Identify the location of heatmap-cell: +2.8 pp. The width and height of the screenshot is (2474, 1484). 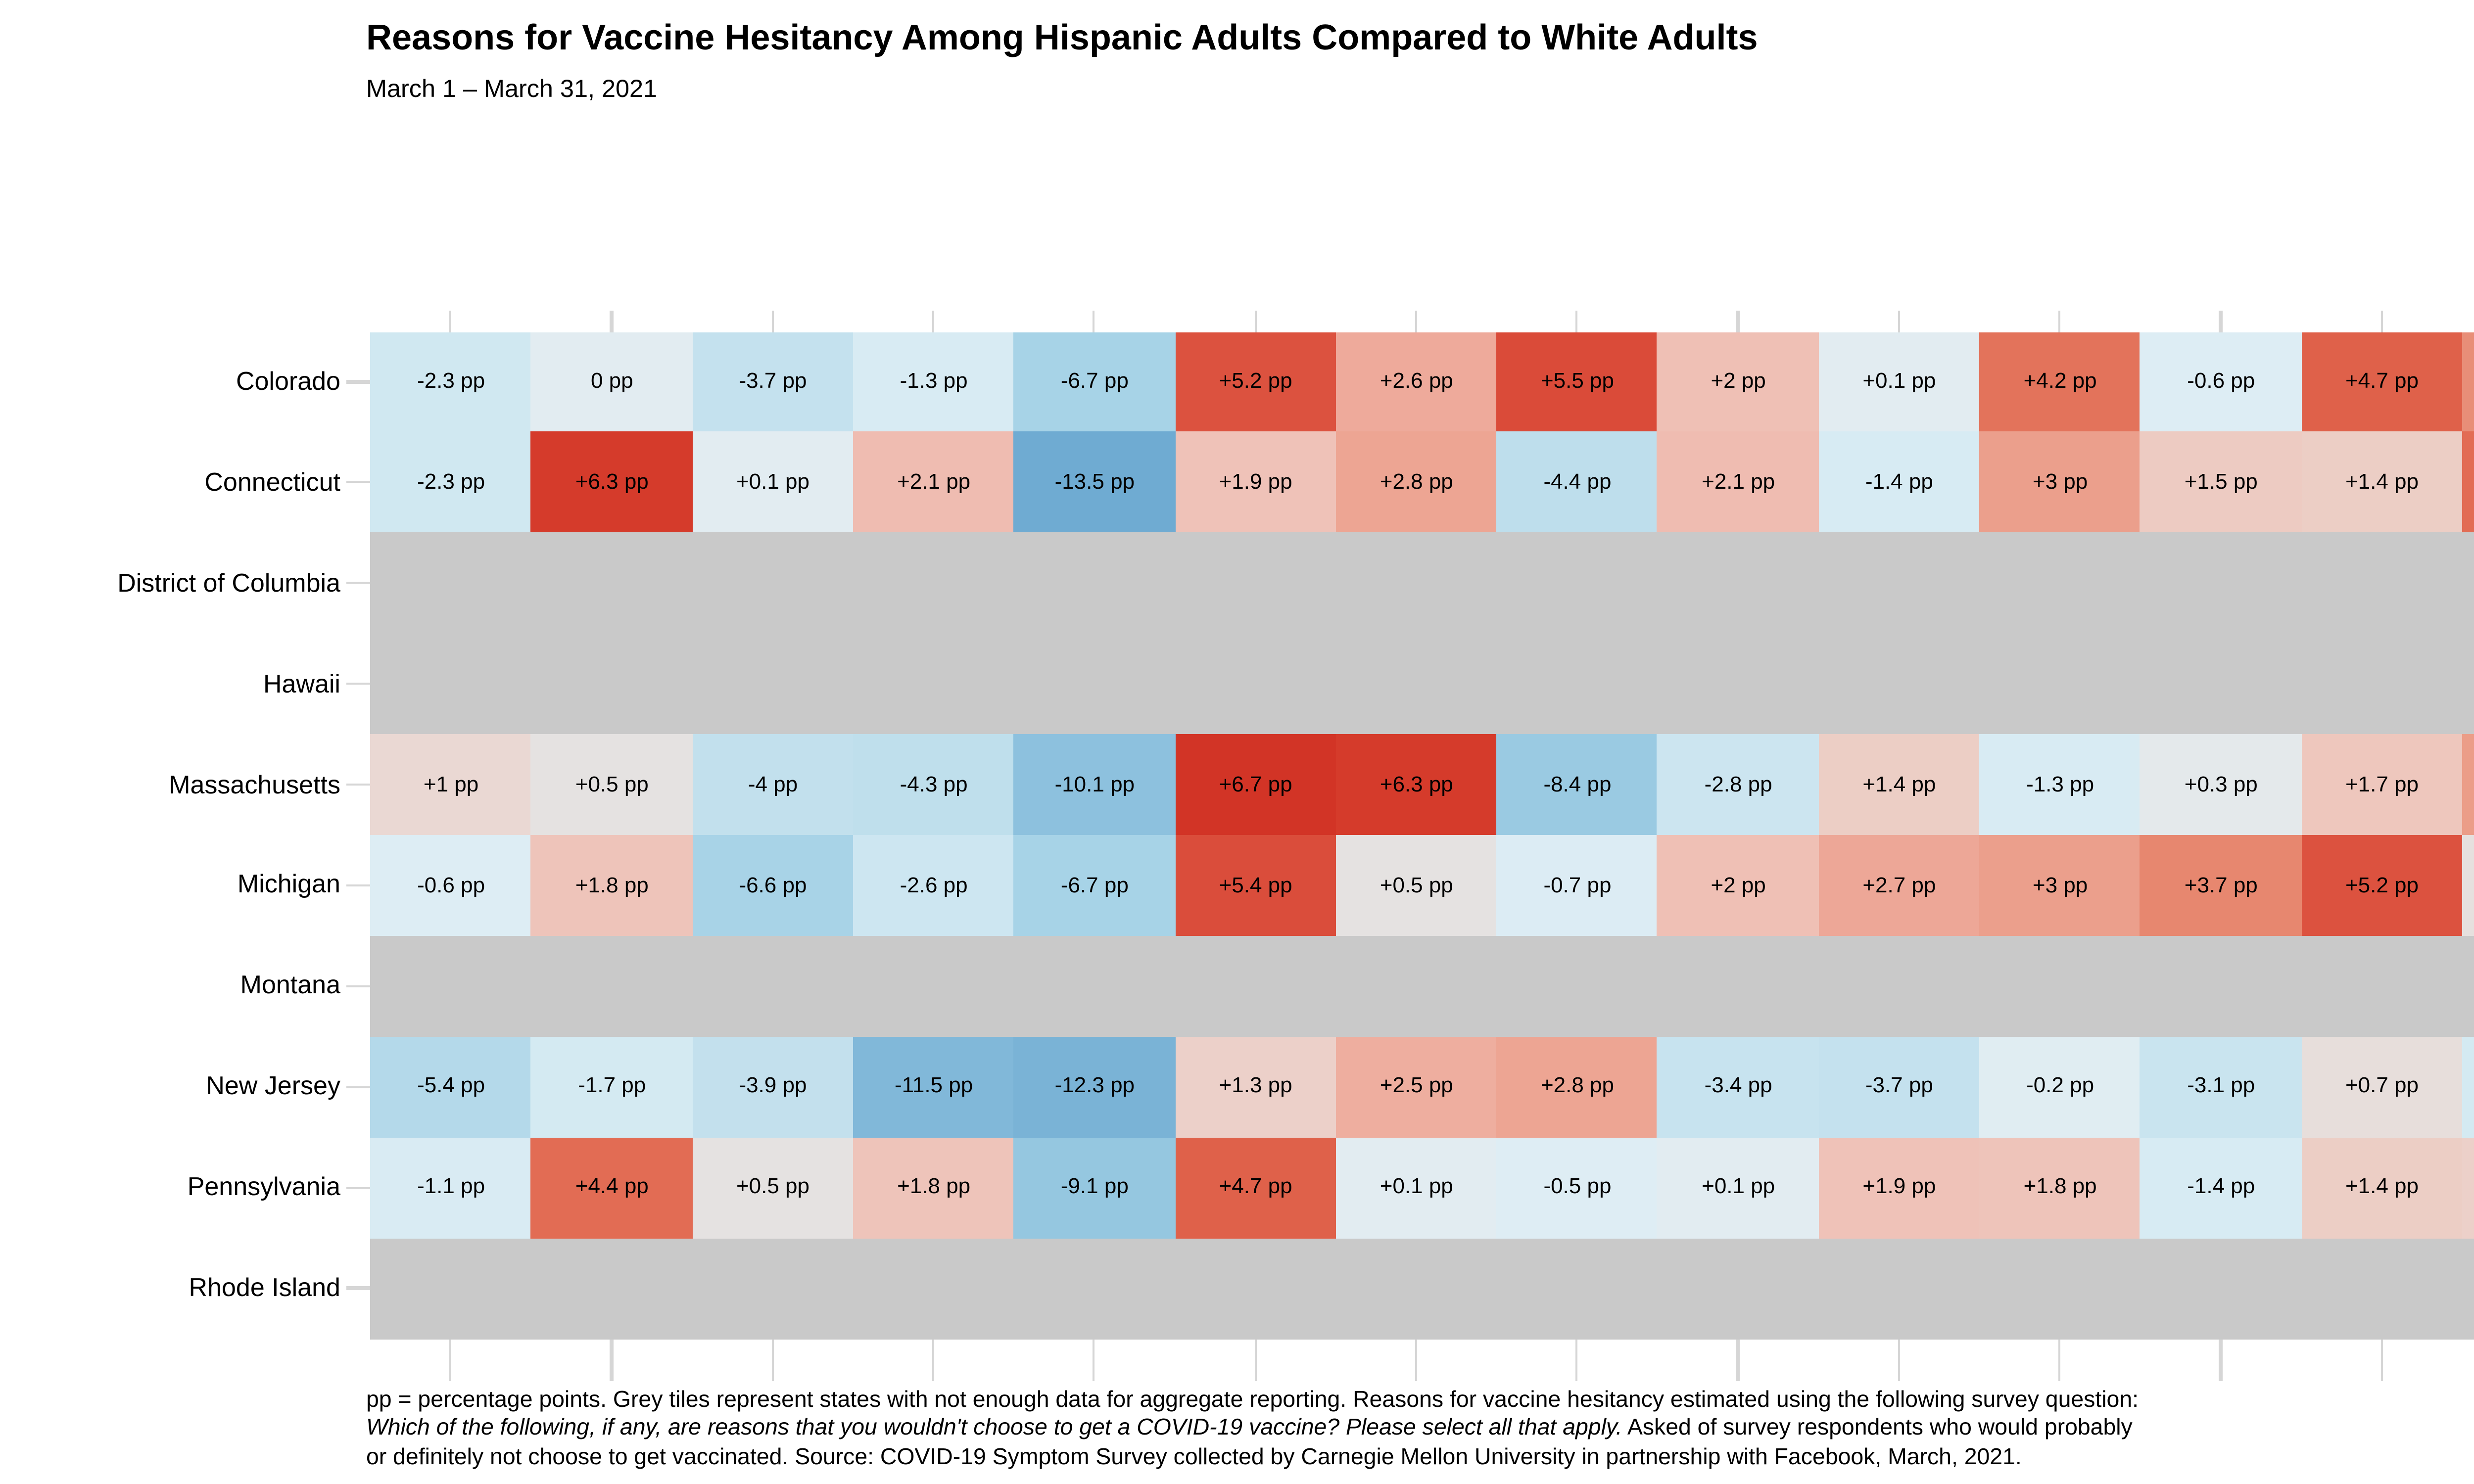
(1416, 483).